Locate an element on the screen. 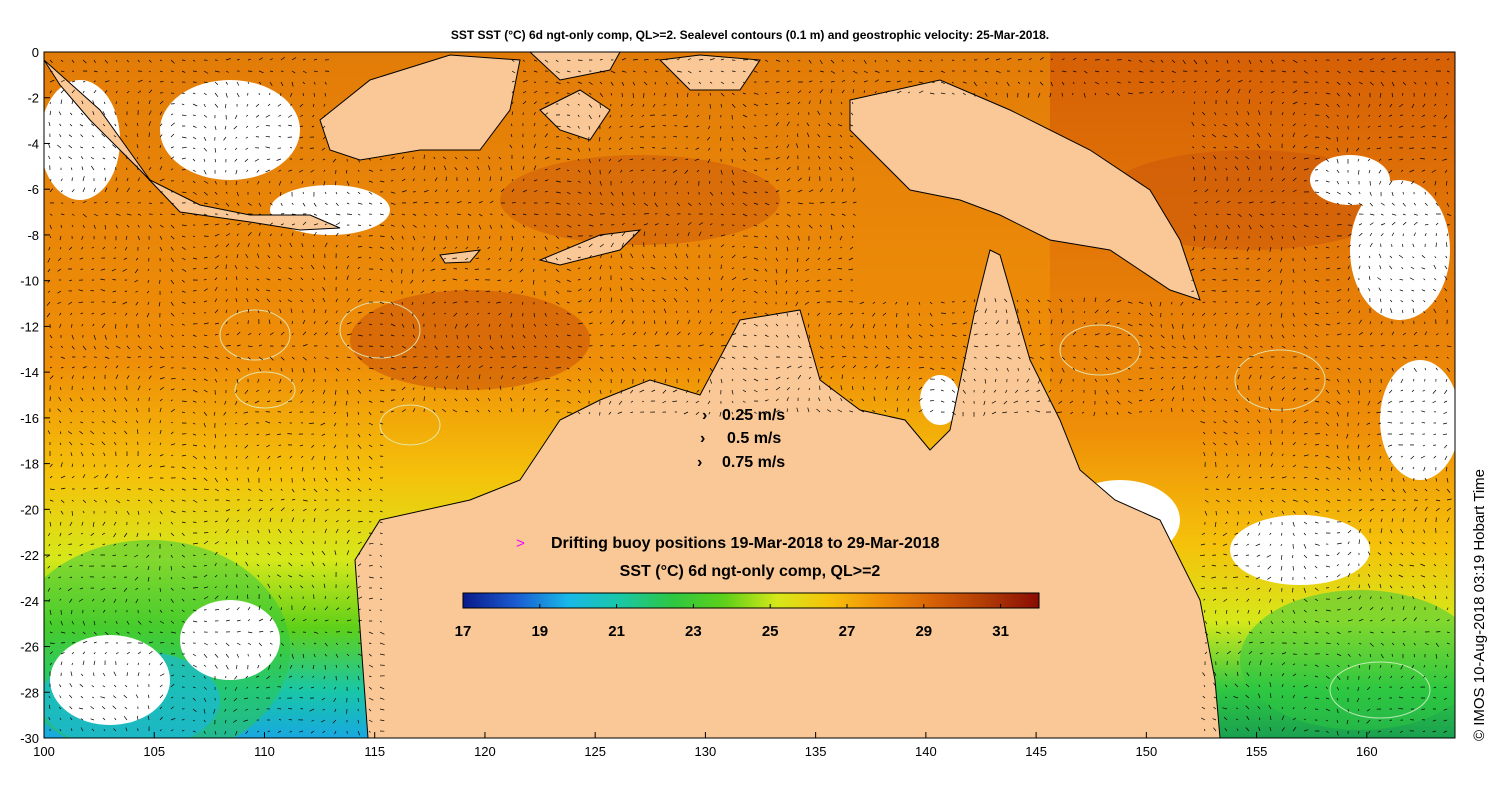 This screenshot has height=790, width=1500. colorbar-tick-label: 25 is located at coordinates (770, 631).